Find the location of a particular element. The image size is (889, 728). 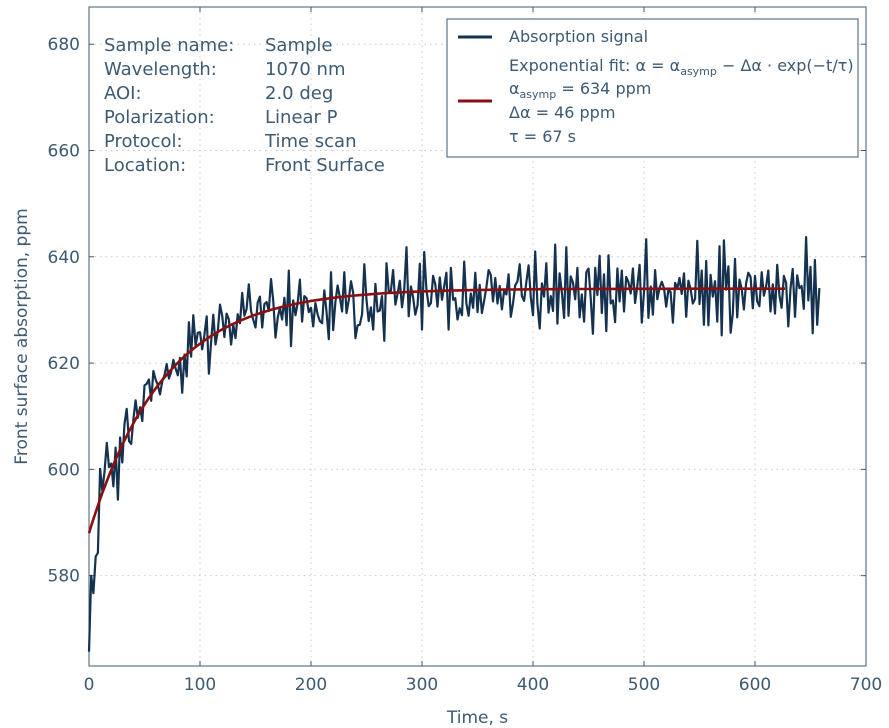

x-axis-title: Time, s is located at coordinates (477, 718).